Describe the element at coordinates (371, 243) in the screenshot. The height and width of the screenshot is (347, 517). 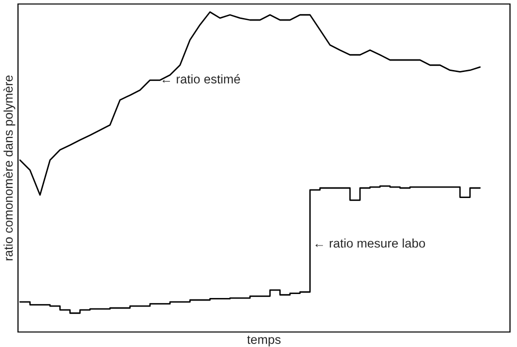
I see `series-label: ← ratio mesure labo` at that location.